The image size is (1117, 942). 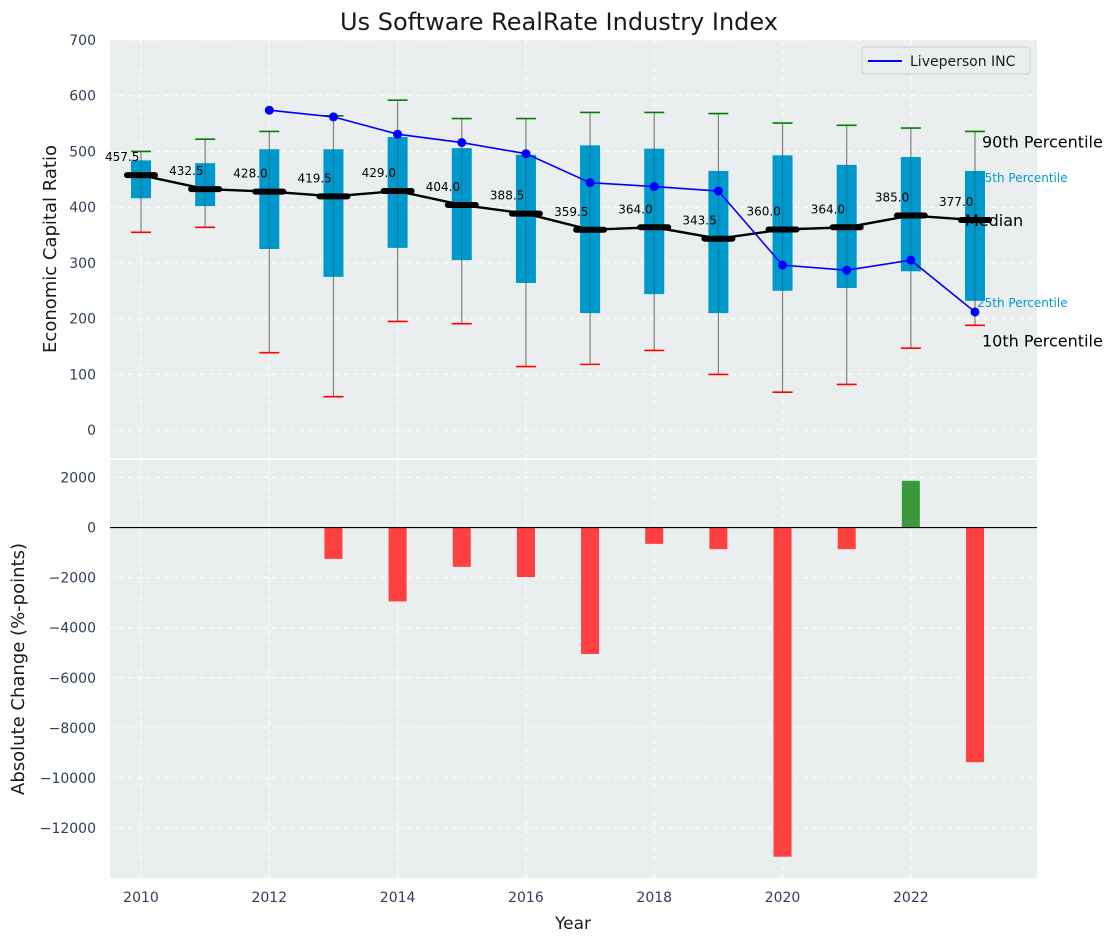 What do you see at coordinates (892, 198) in the screenshot?
I see `median-value-label: 385.0` at bounding box center [892, 198].